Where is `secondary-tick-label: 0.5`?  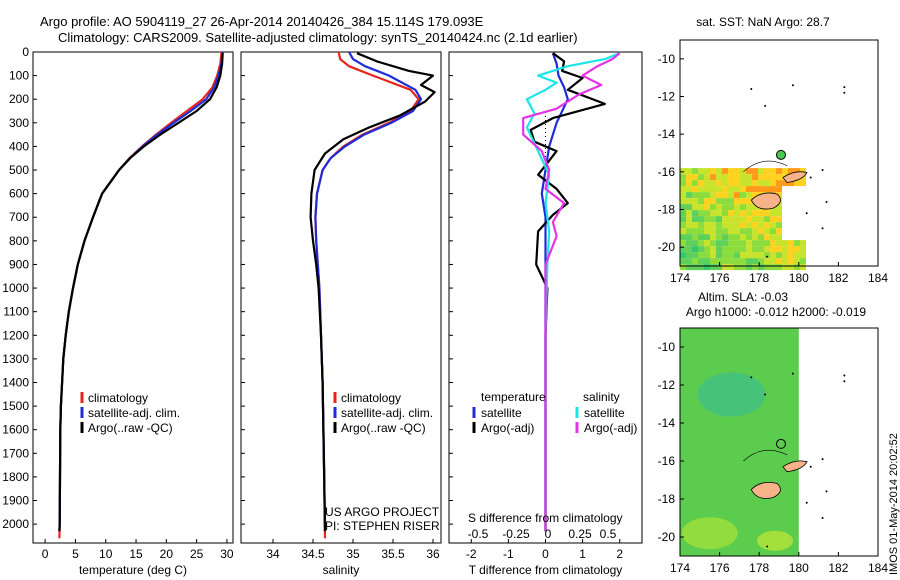
secondary-tick-label: 0.5 is located at coordinates (608, 534).